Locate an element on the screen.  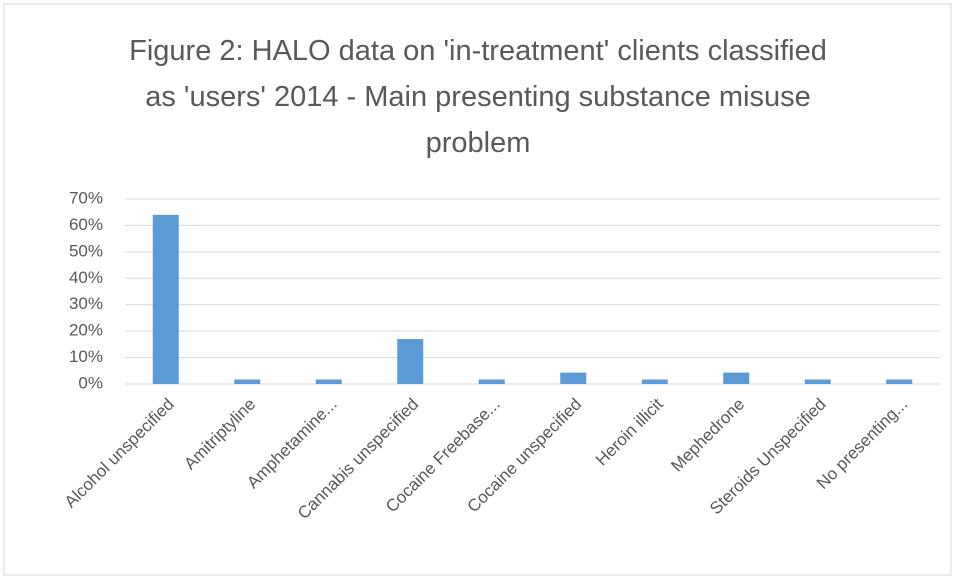
y-tick-label: 40% is located at coordinates (86, 277).